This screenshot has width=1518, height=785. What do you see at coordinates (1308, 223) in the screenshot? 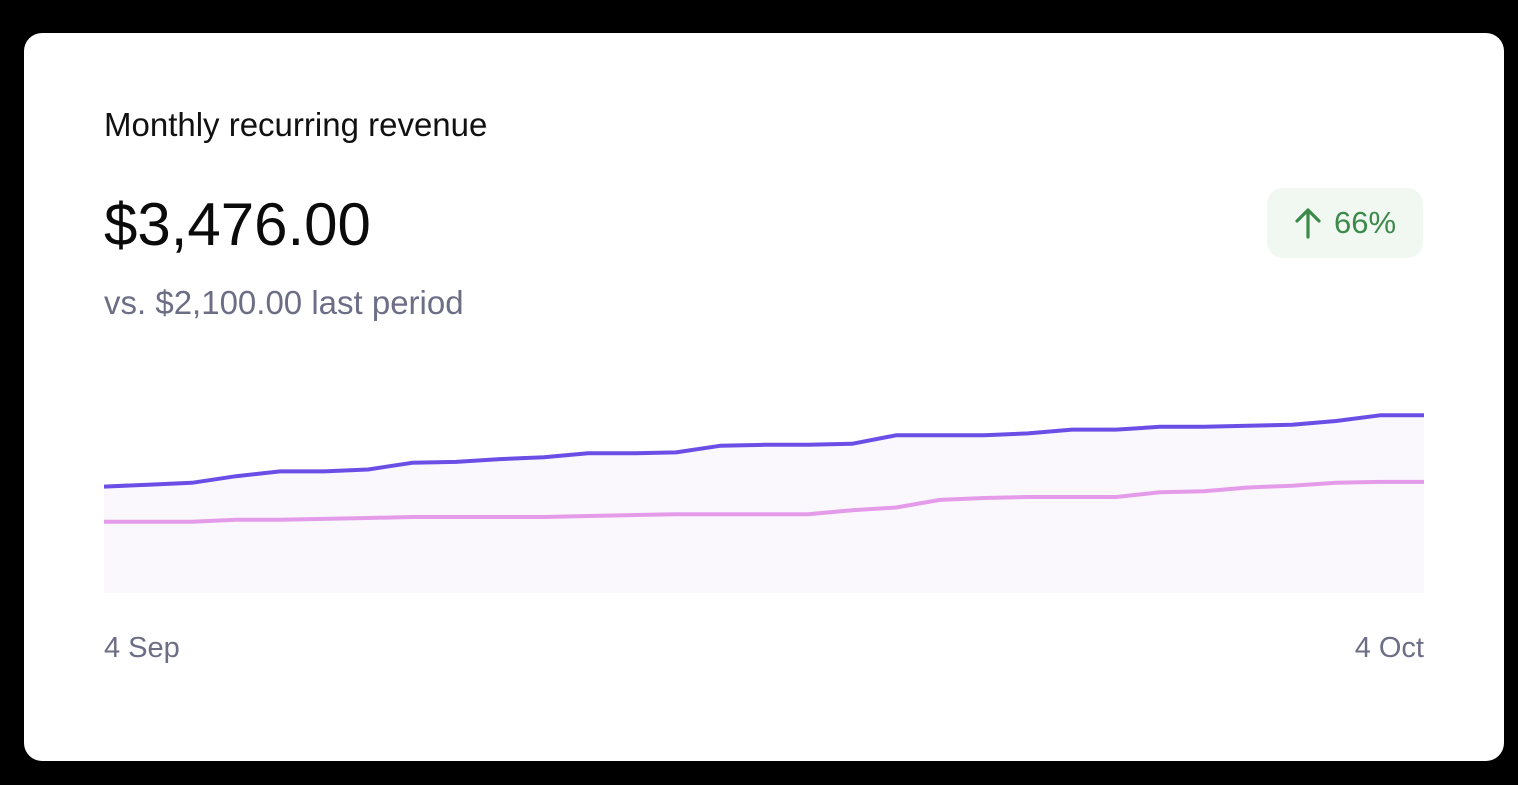
I see `arrow-up-icon` at bounding box center [1308, 223].